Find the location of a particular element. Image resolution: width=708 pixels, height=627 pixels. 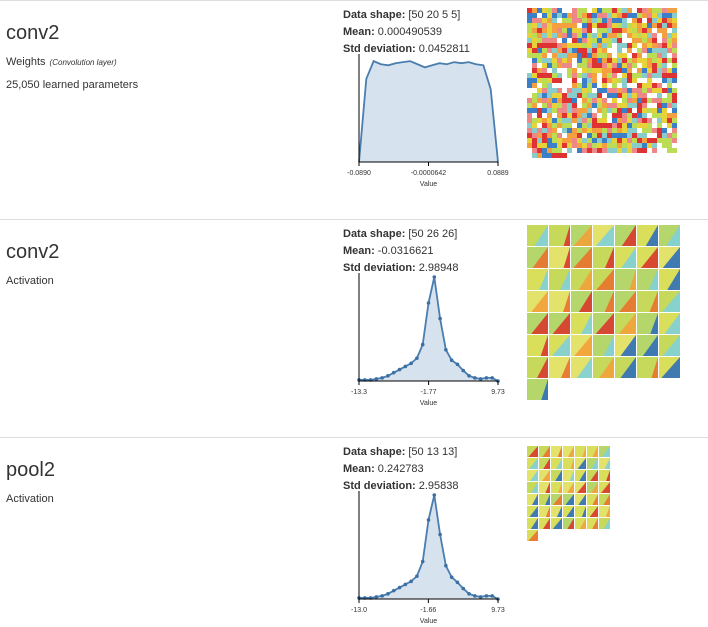

stat-label: Data shape: is located at coordinates (374, 234).